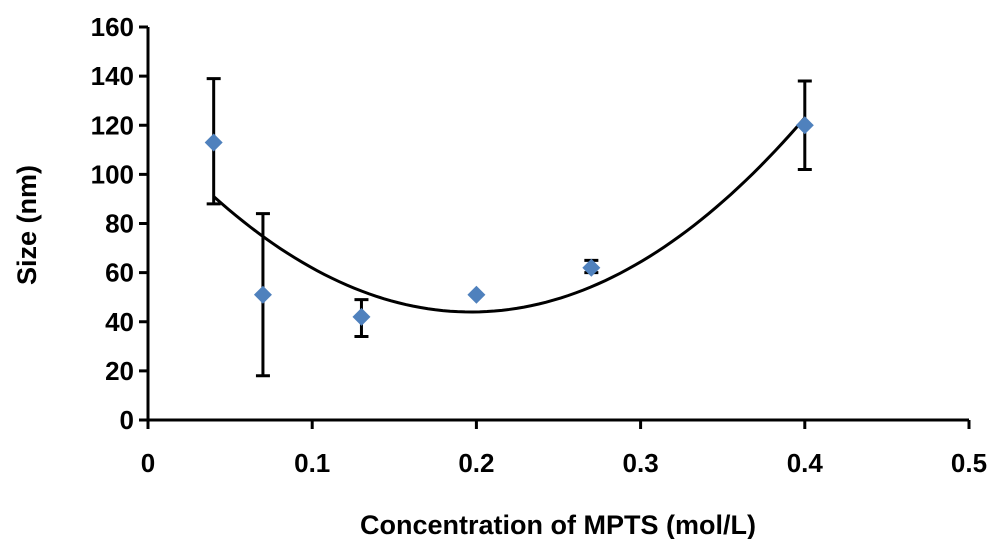 The height and width of the screenshot is (544, 996). What do you see at coordinates (641, 463) in the screenshot?
I see `x-tick-label: 0.3` at bounding box center [641, 463].